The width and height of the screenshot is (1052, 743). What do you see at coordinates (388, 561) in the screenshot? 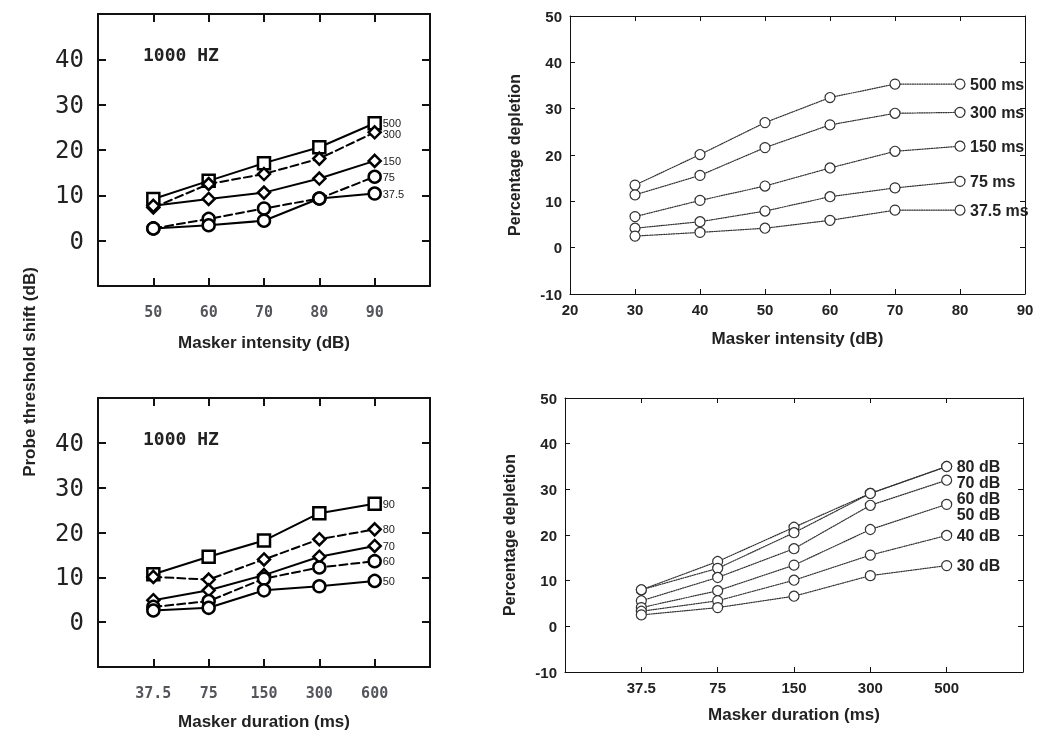
I see `series-label: 60` at bounding box center [388, 561].